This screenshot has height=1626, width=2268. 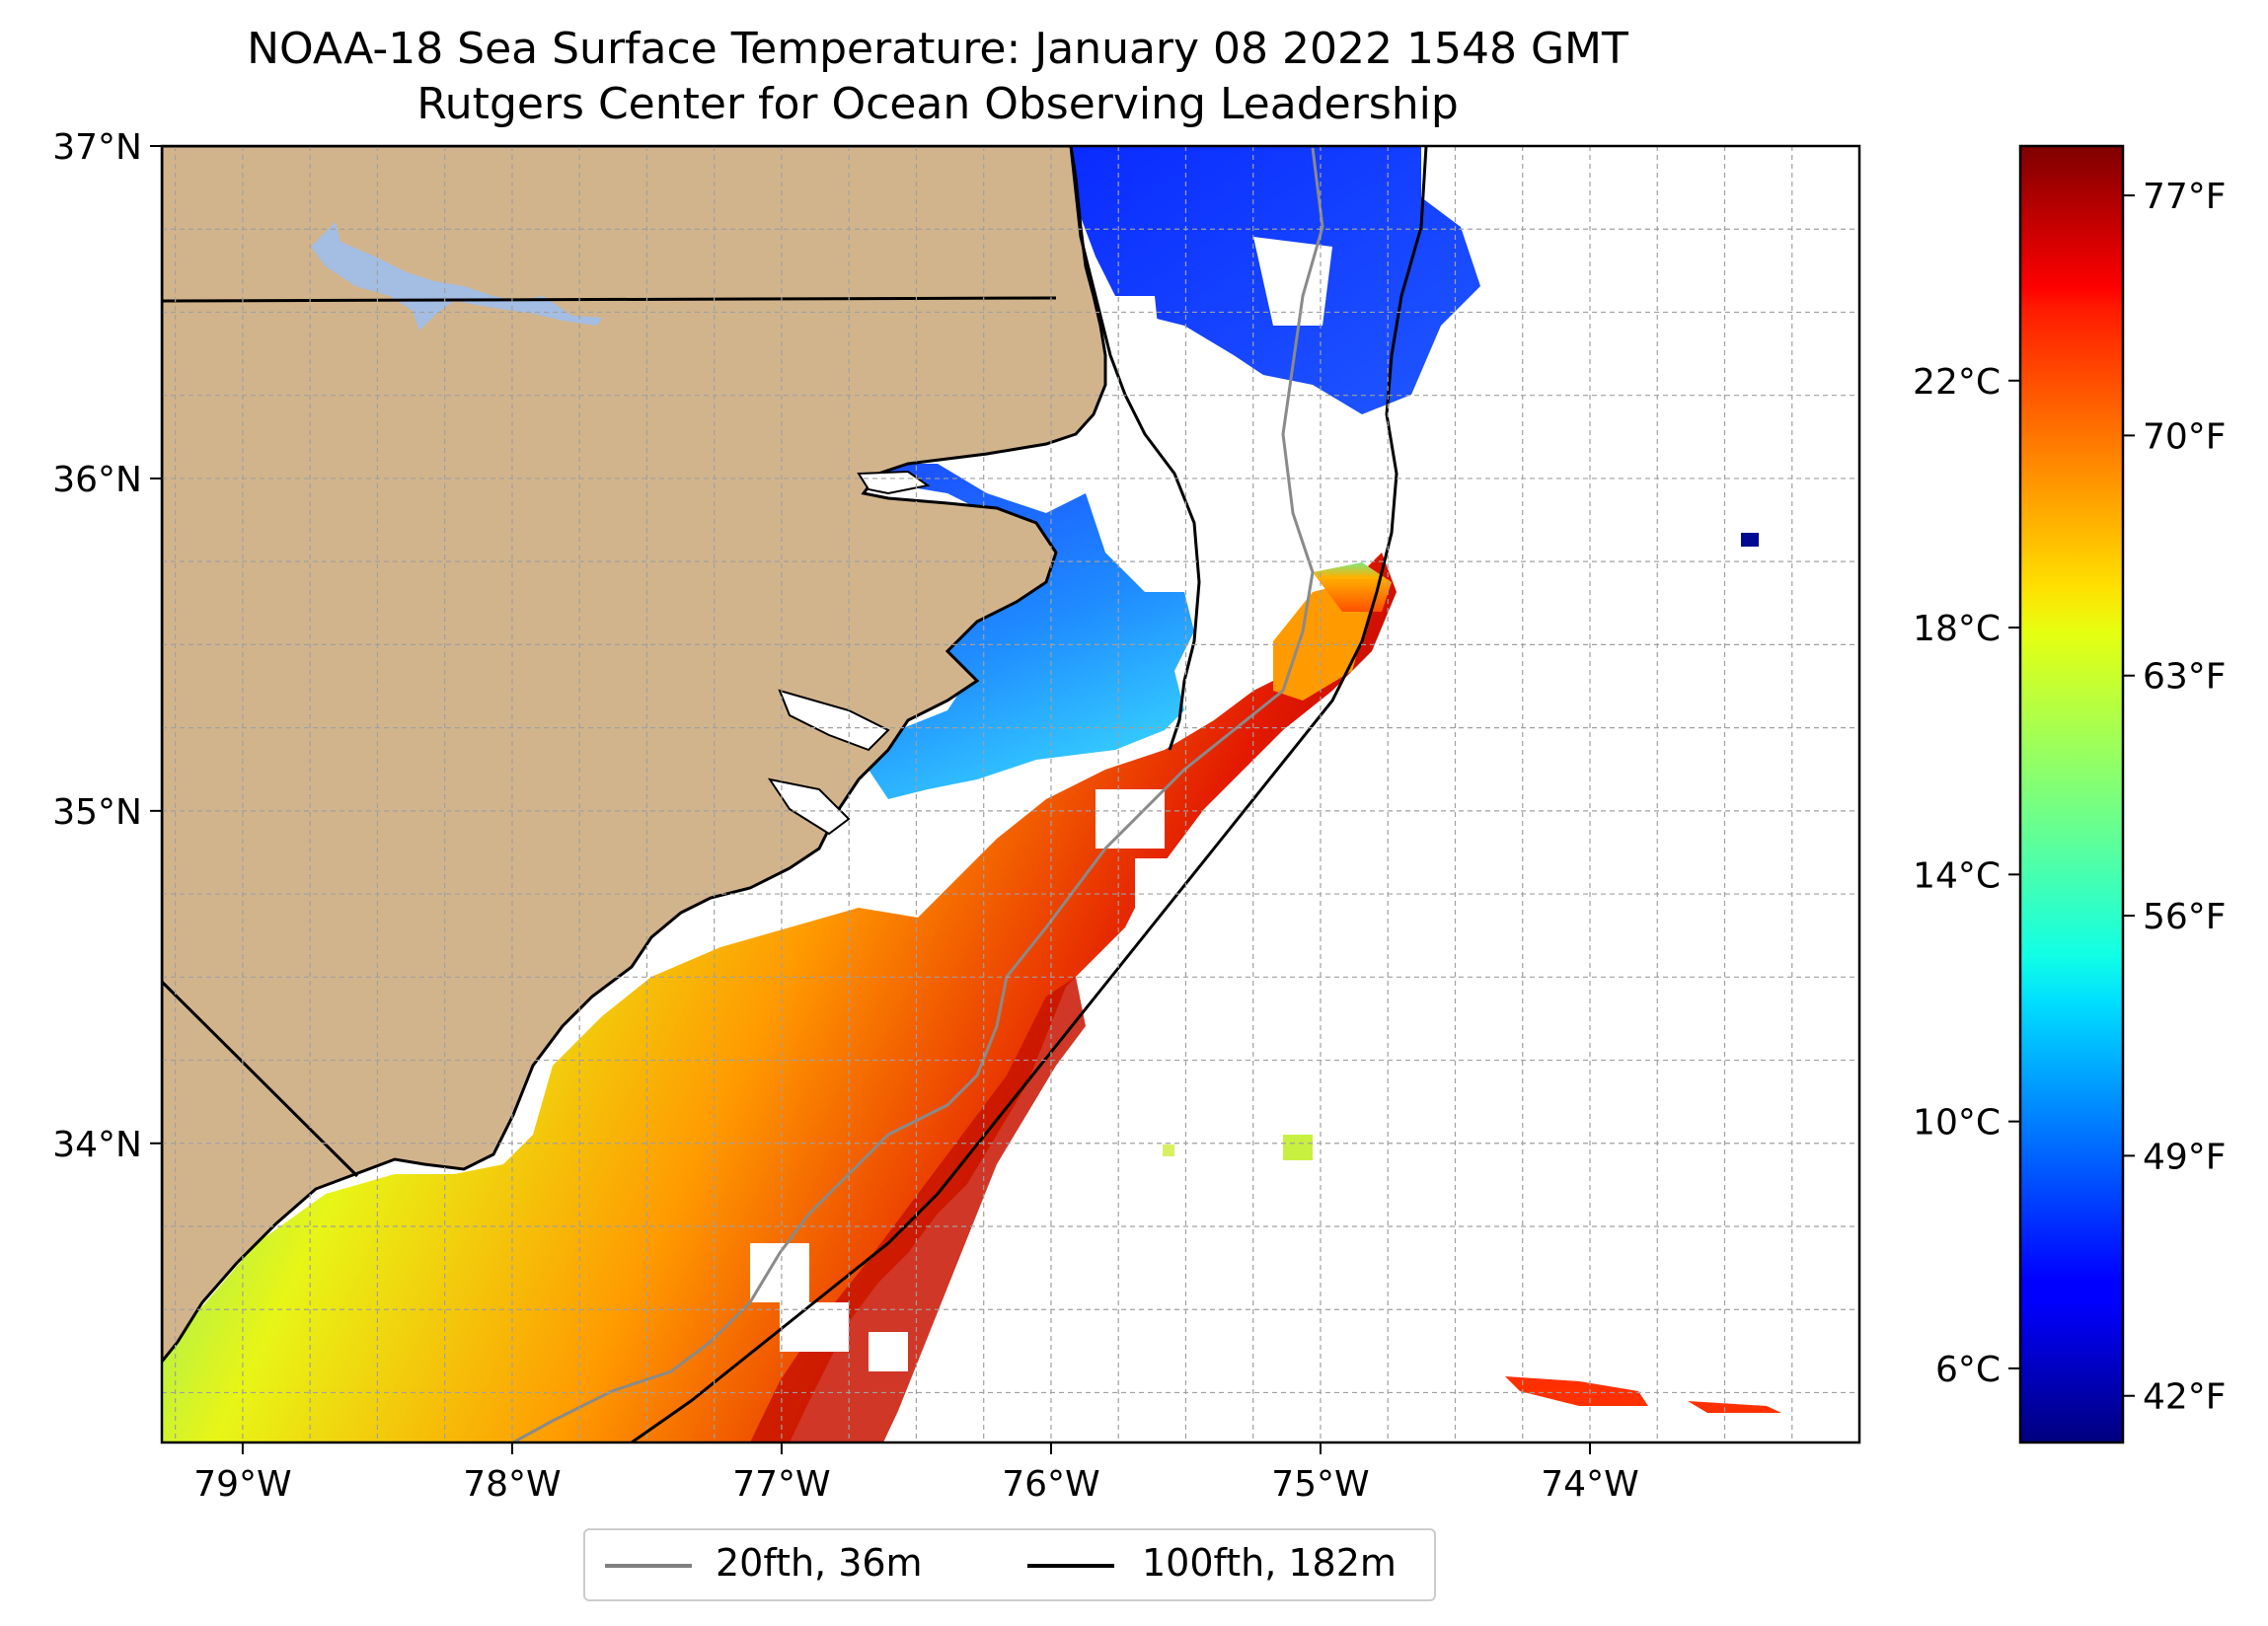 I want to click on border-nc-va, so click(x=609, y=299).